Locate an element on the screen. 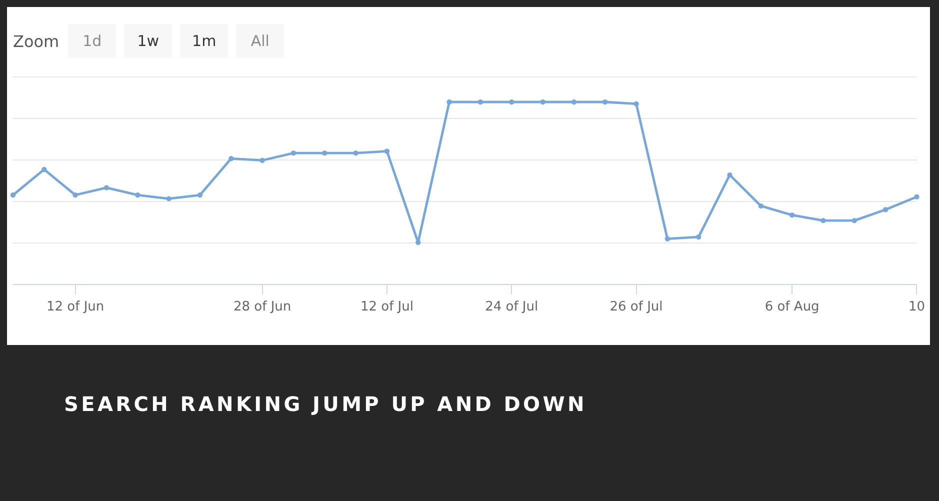  x-tick-label: 12 of Jul is located at coordinates (387, 307).